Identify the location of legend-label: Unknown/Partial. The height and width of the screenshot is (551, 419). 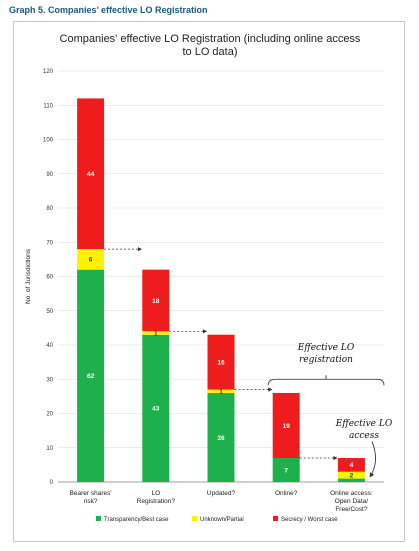
(222, 520).